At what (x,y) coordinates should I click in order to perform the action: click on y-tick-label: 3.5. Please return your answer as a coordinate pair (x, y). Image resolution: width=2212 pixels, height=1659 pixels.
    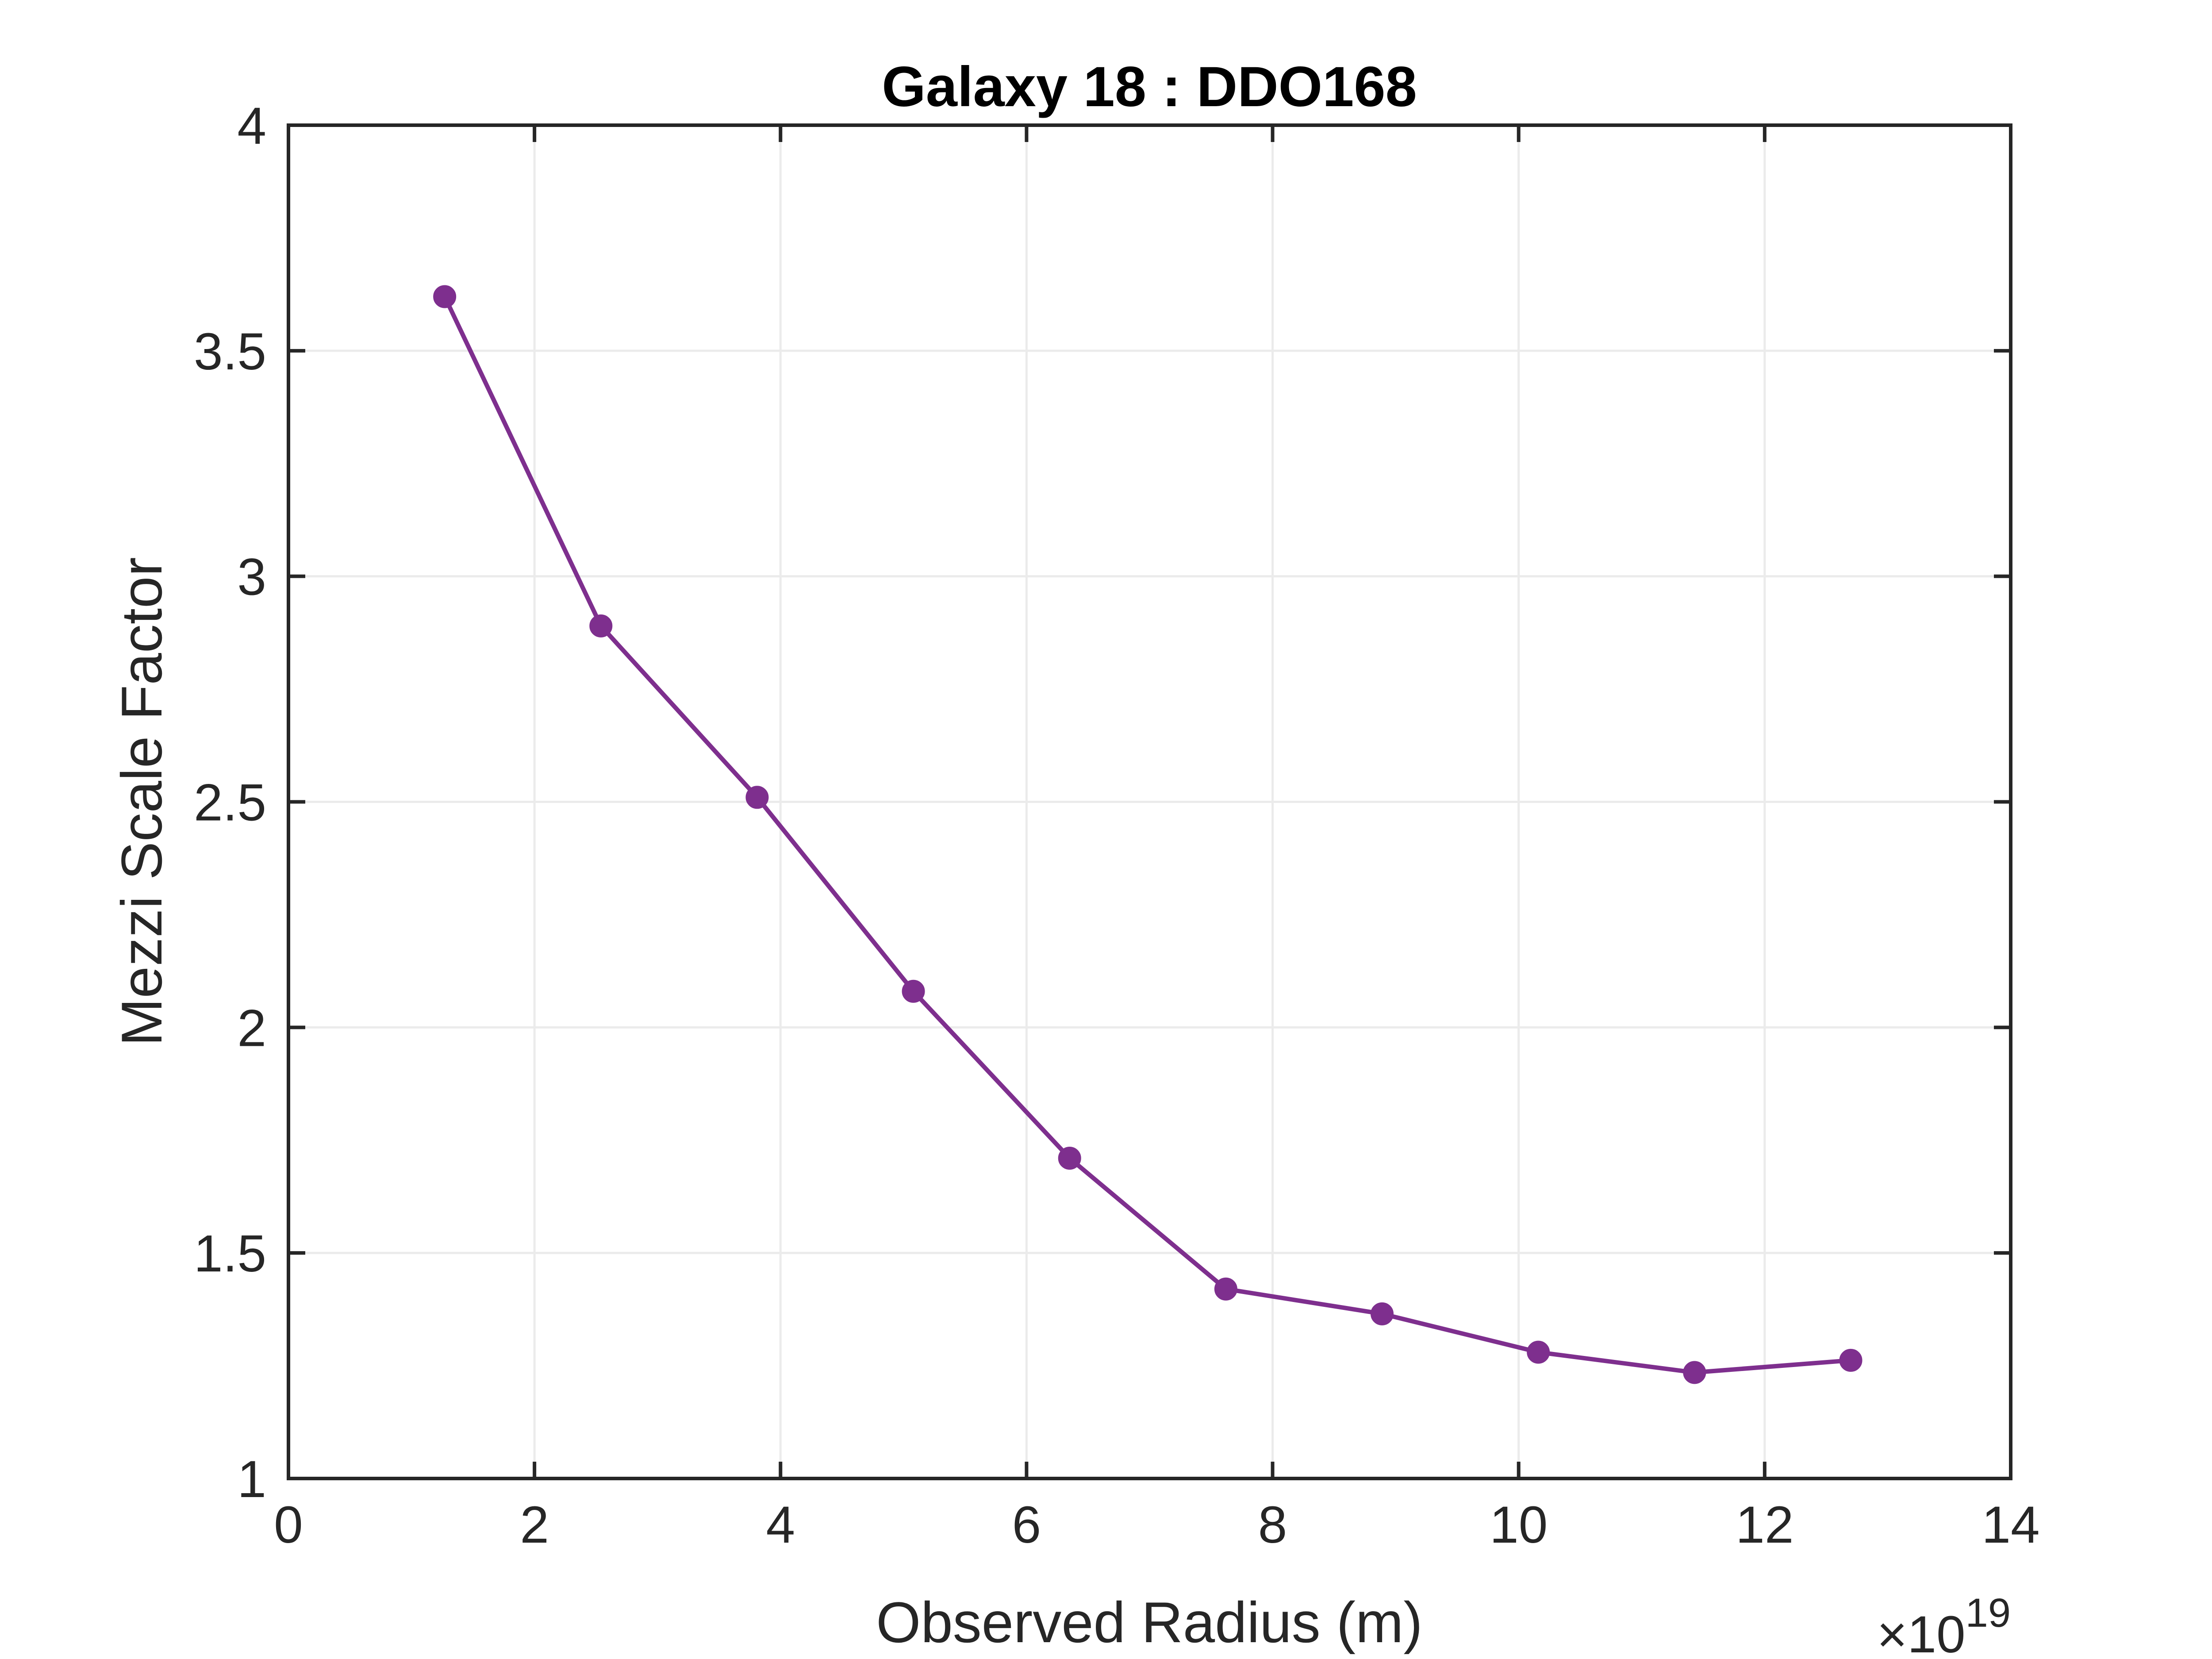
    Looking at the image, I should click on (230, 352).